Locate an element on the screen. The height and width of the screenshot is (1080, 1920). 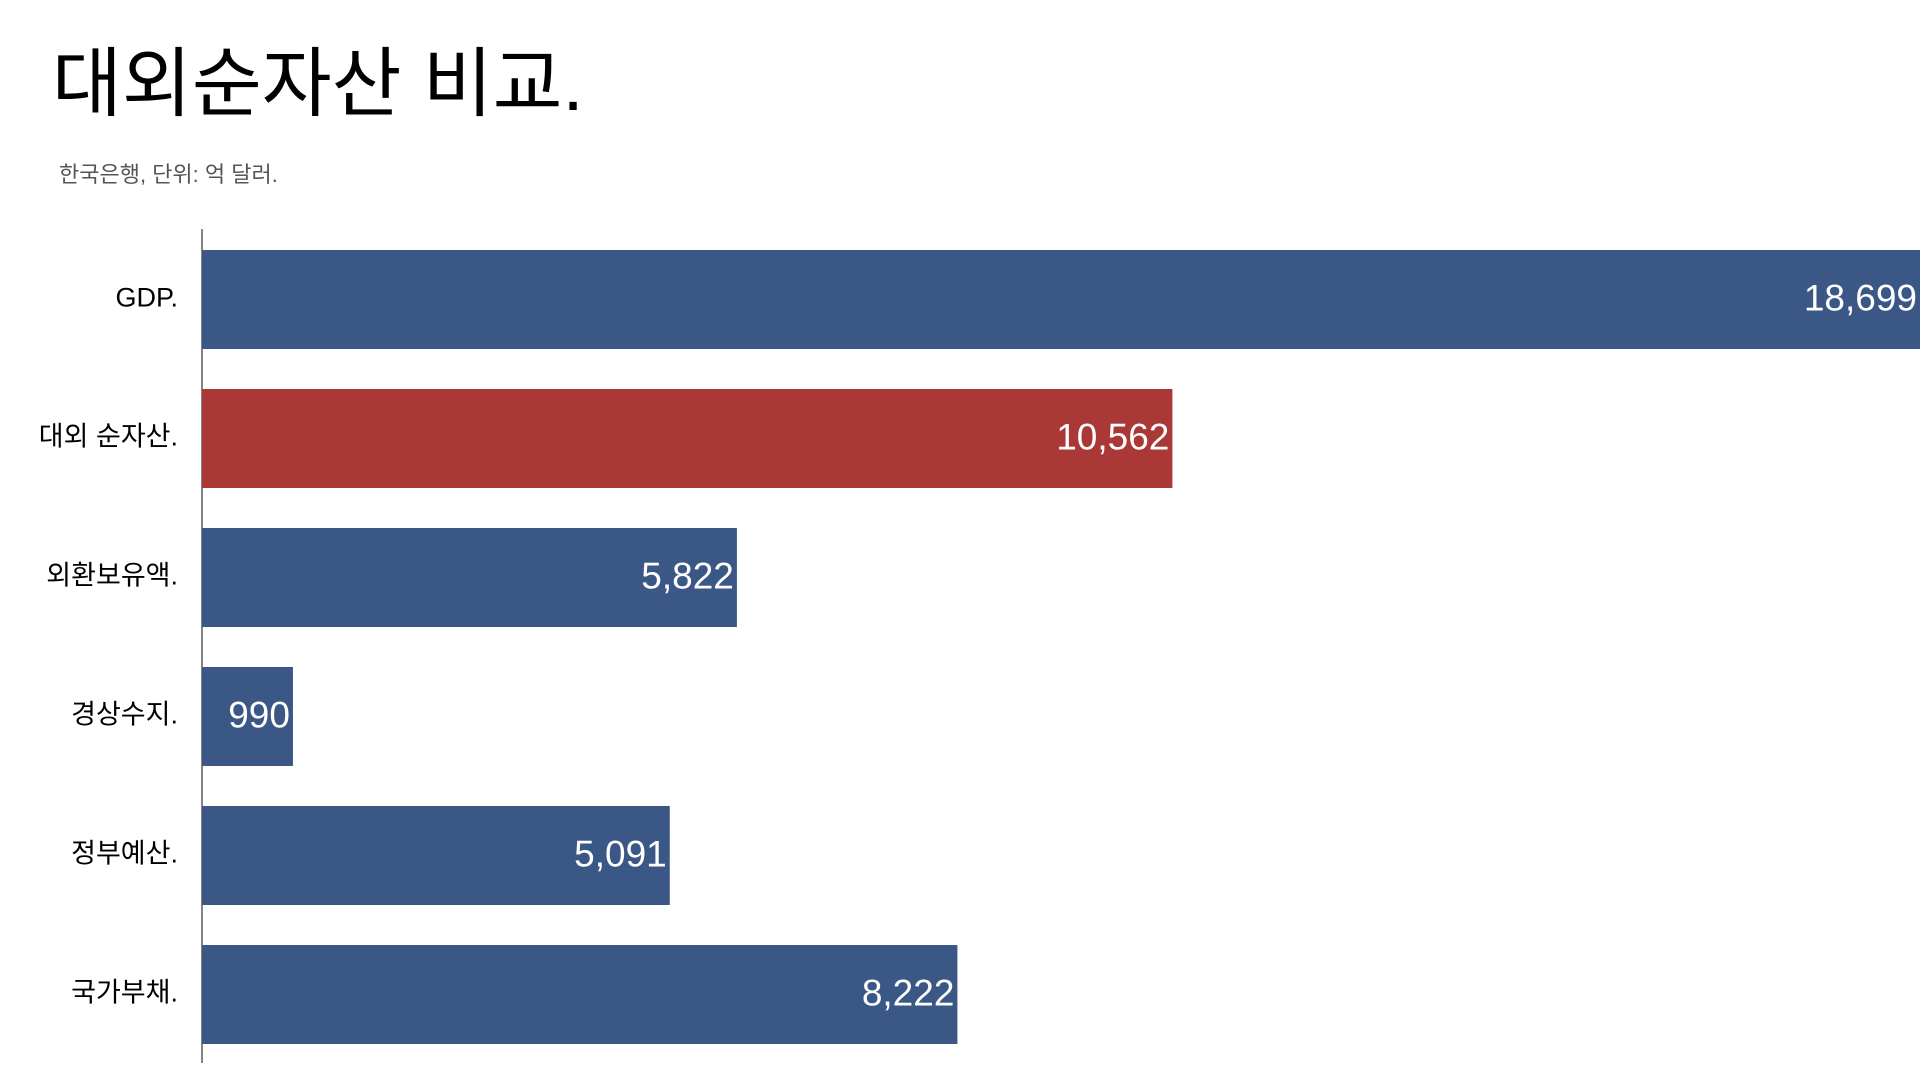
category-label: 정부예산. is located at coordinates (124, 854).